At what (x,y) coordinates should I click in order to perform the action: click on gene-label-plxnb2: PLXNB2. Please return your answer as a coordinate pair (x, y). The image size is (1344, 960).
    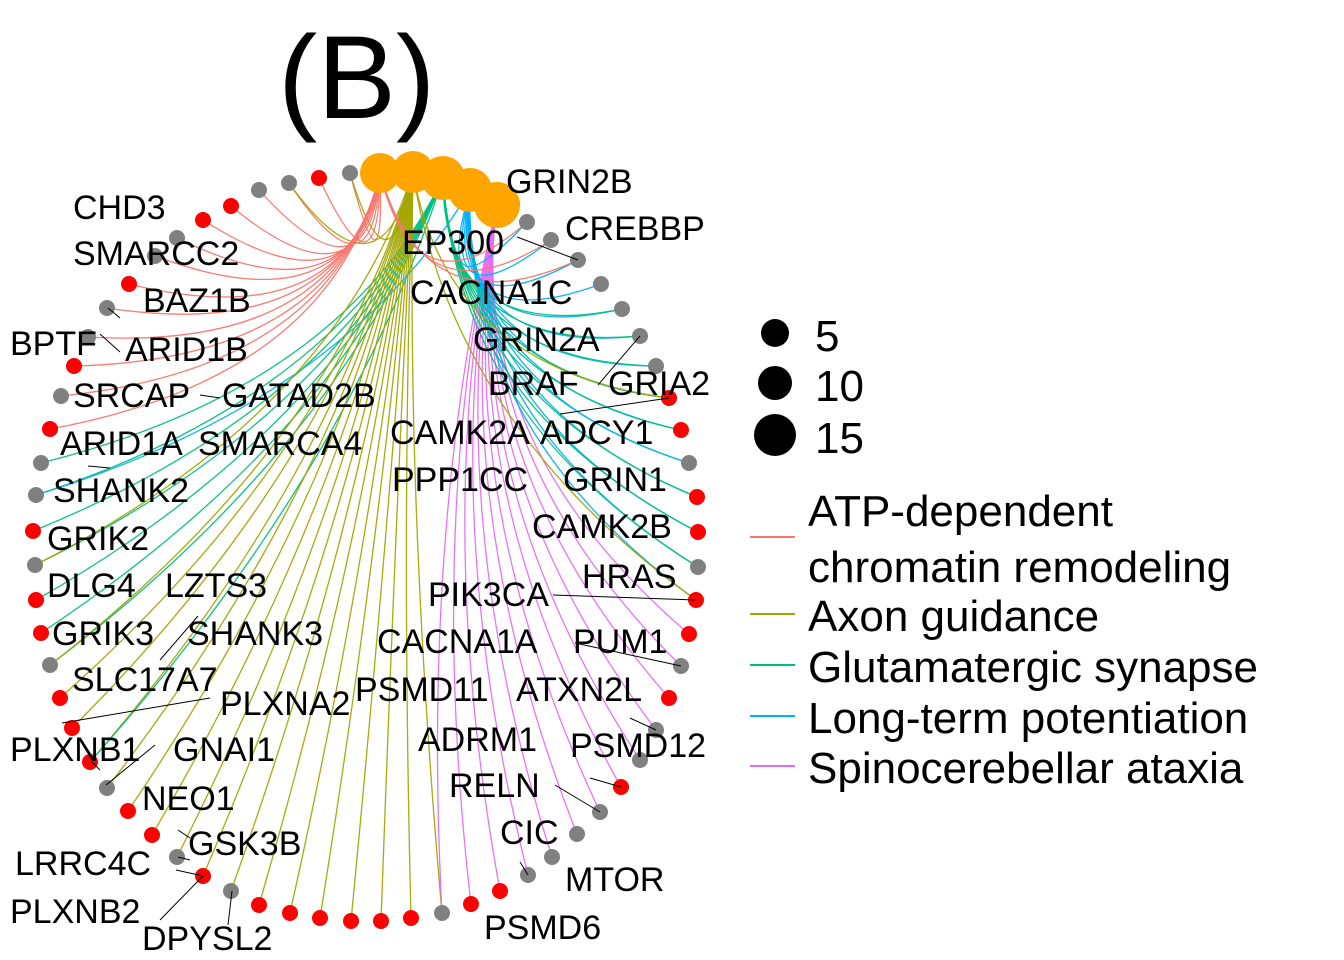
    Looking at the image, I should click on (75, 912).